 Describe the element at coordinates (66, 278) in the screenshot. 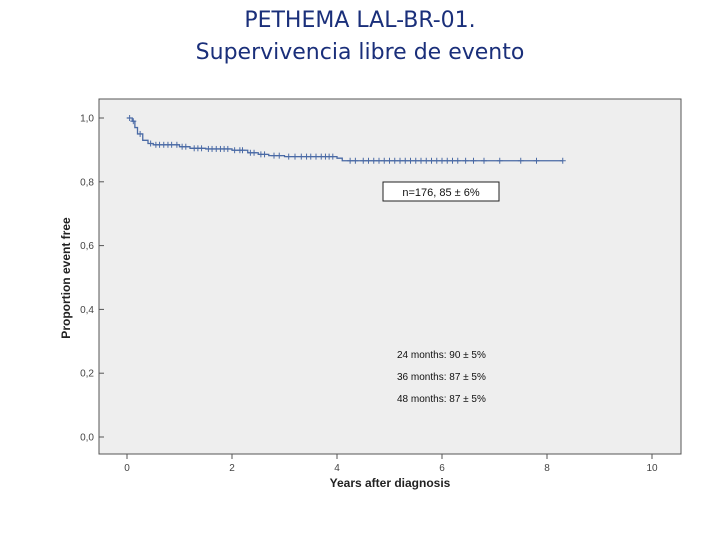

I see `y-axis-title: Proportion event free` at that location.